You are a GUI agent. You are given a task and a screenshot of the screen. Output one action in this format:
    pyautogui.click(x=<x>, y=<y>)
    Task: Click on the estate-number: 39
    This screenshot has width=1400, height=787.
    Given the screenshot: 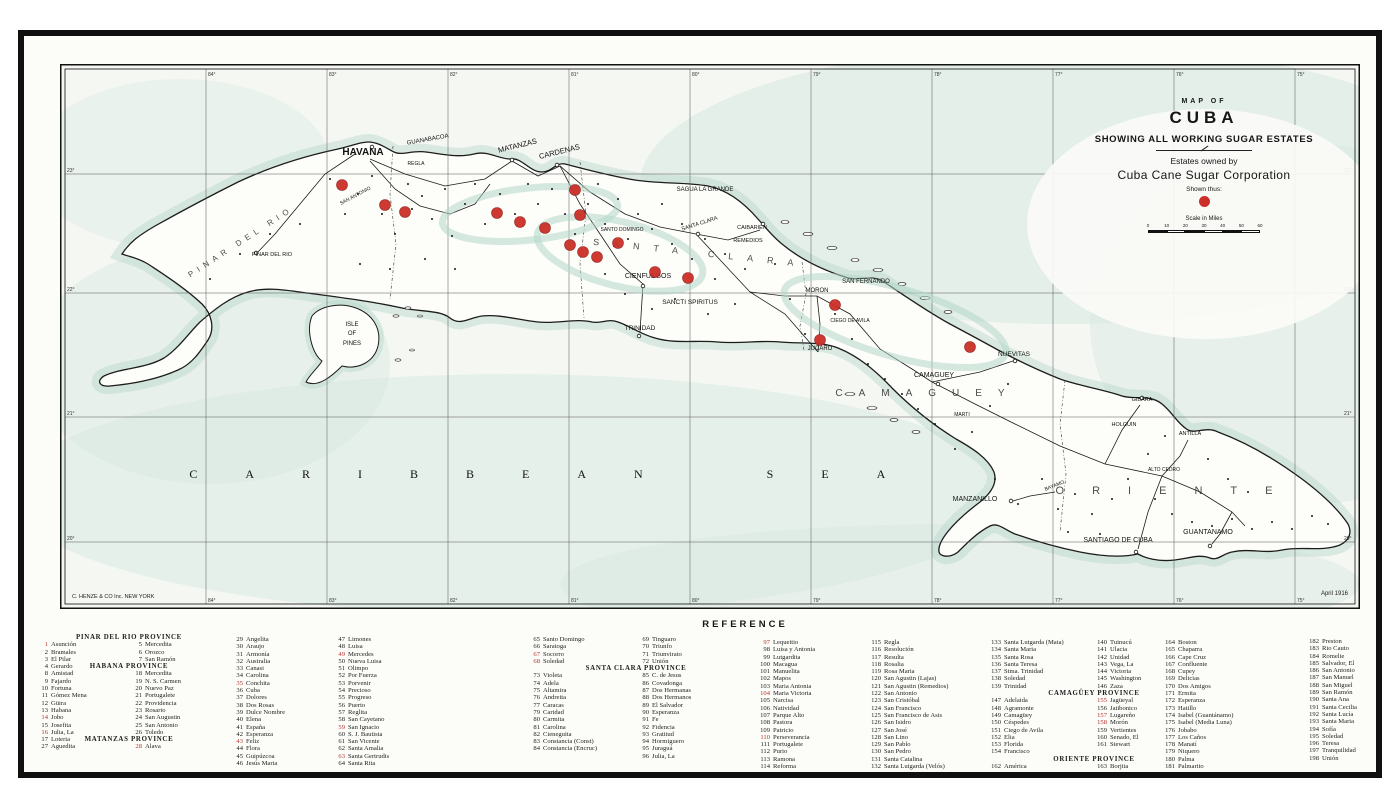 What is the action you would take?
    pyautogui.click(x=239, y=712)
    